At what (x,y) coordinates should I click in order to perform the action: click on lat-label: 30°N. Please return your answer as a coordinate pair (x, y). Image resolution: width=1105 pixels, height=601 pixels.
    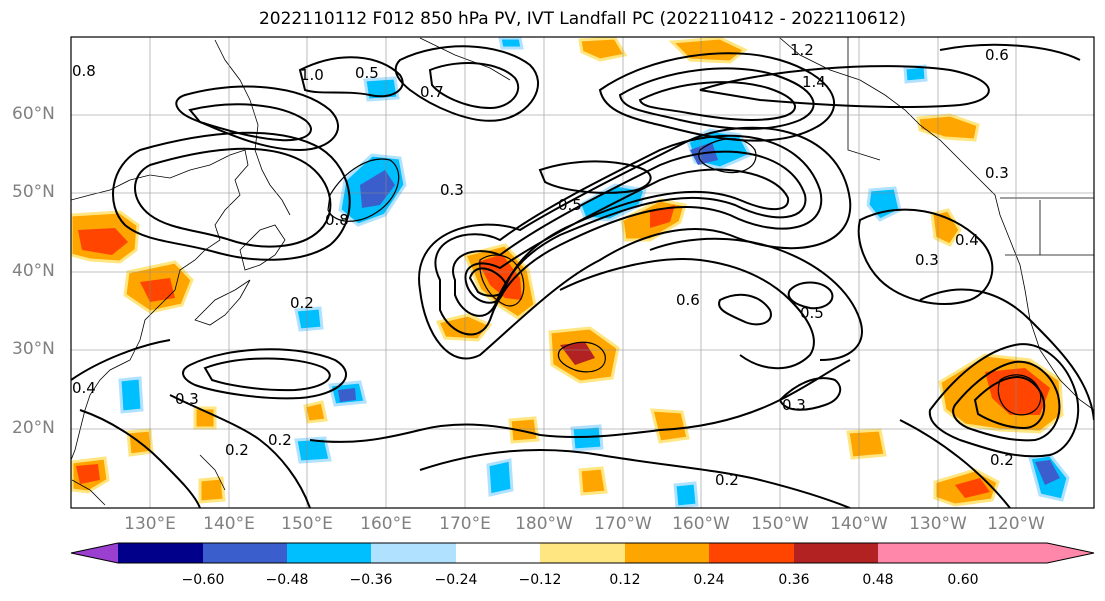
    Looking at the image, I should click on (33, 349).